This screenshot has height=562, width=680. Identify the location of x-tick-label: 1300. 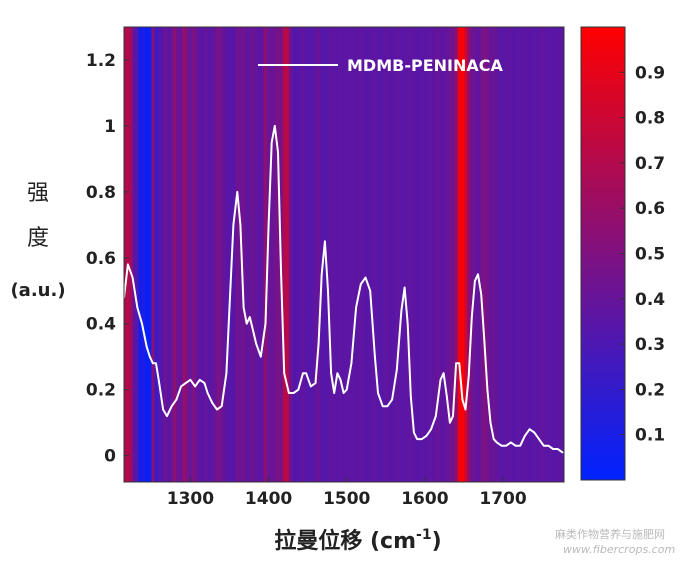
(190, 499).